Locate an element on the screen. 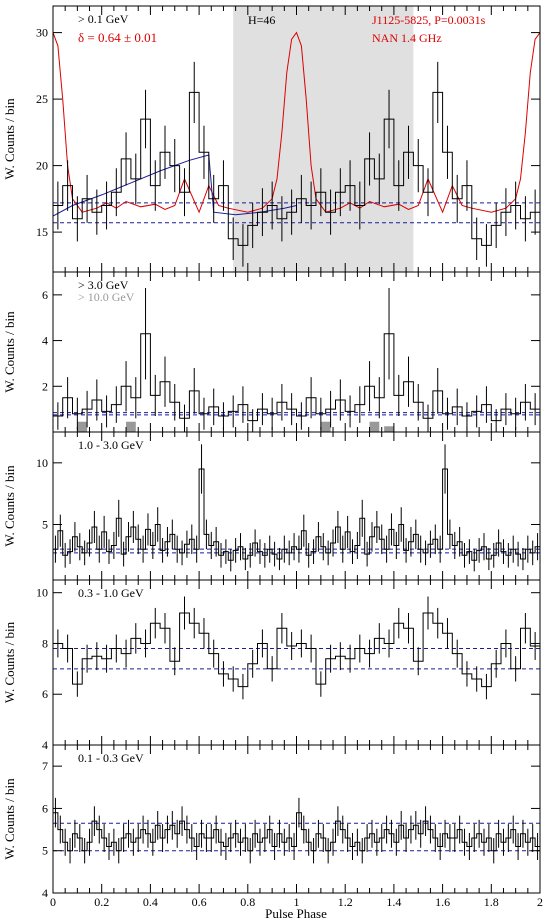  panel-0-ylabel: W. Counts / bin is located at coordinates (9, 139).